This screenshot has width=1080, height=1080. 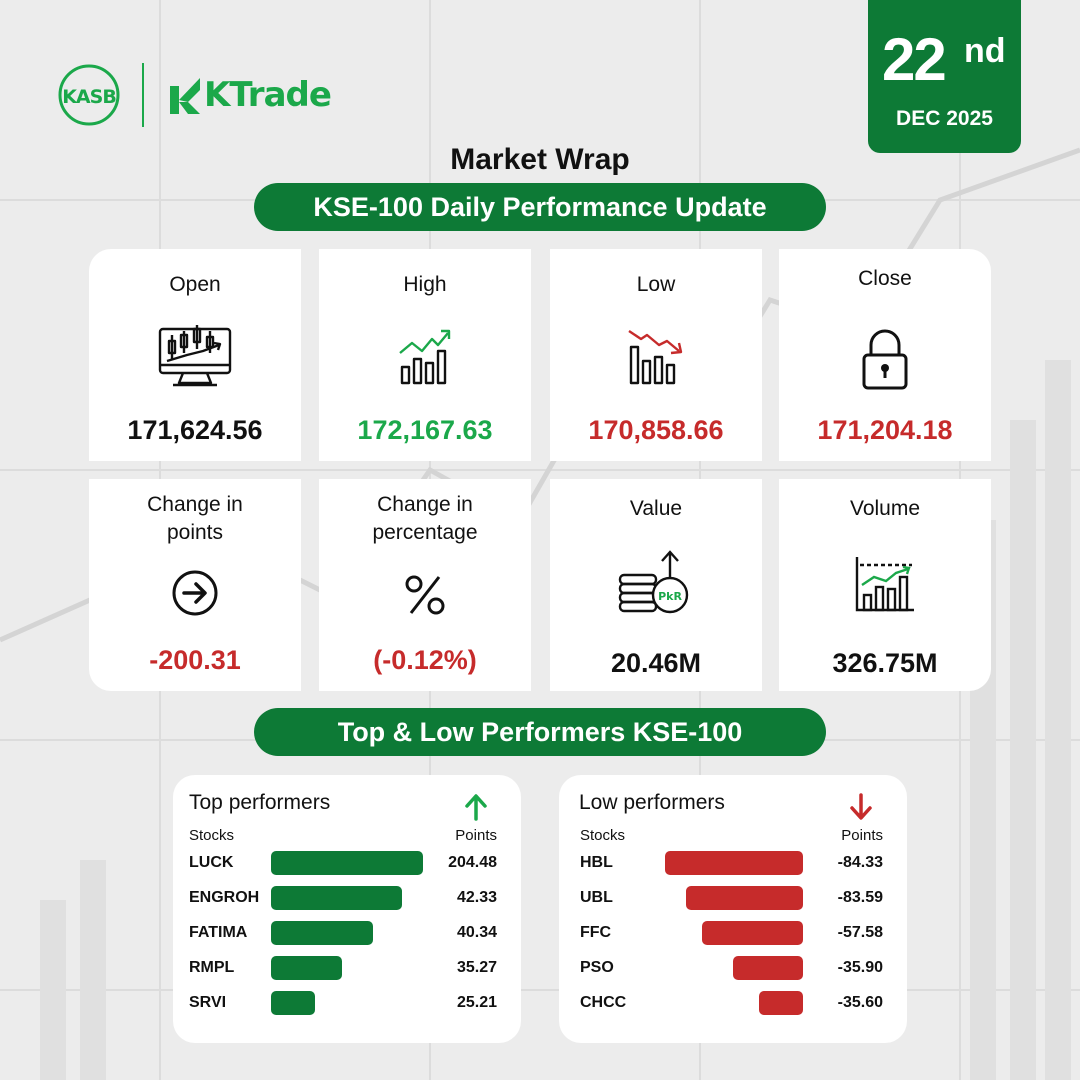 I want to click on logo-divider, so click(x=143, y=95).